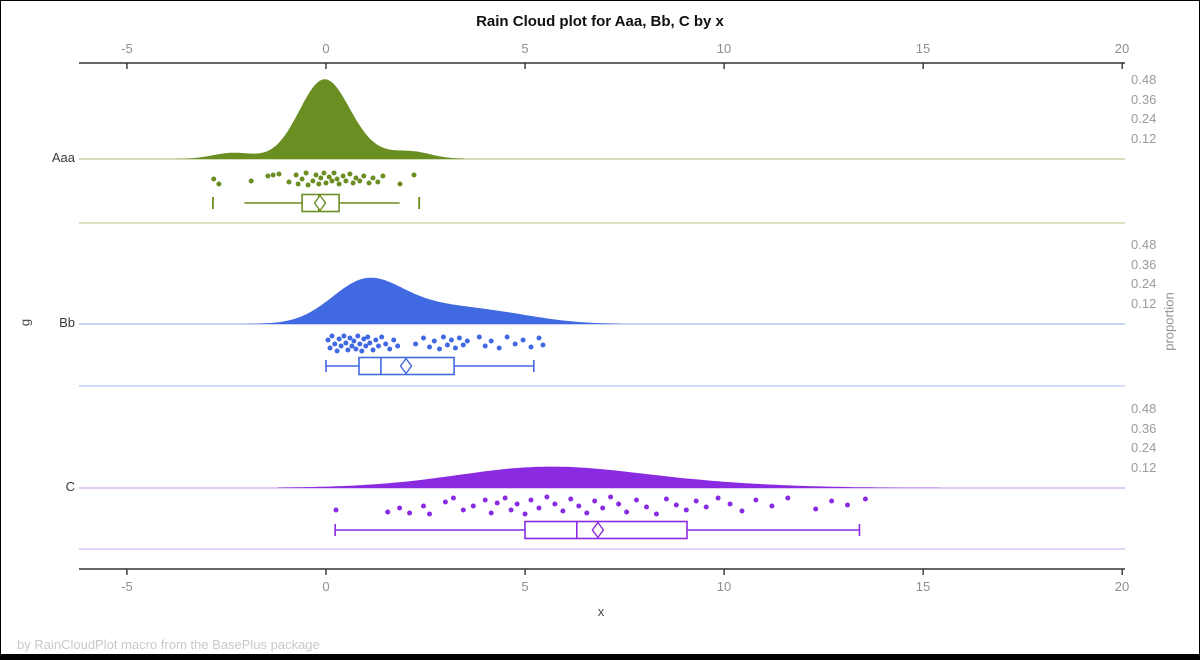 Image resolution: width=1200 pixels, height=660 pixels. Describe the element at coordinates (127, 586) in the screenshot. I see `x-tick-label-bottom: -5` at that location.